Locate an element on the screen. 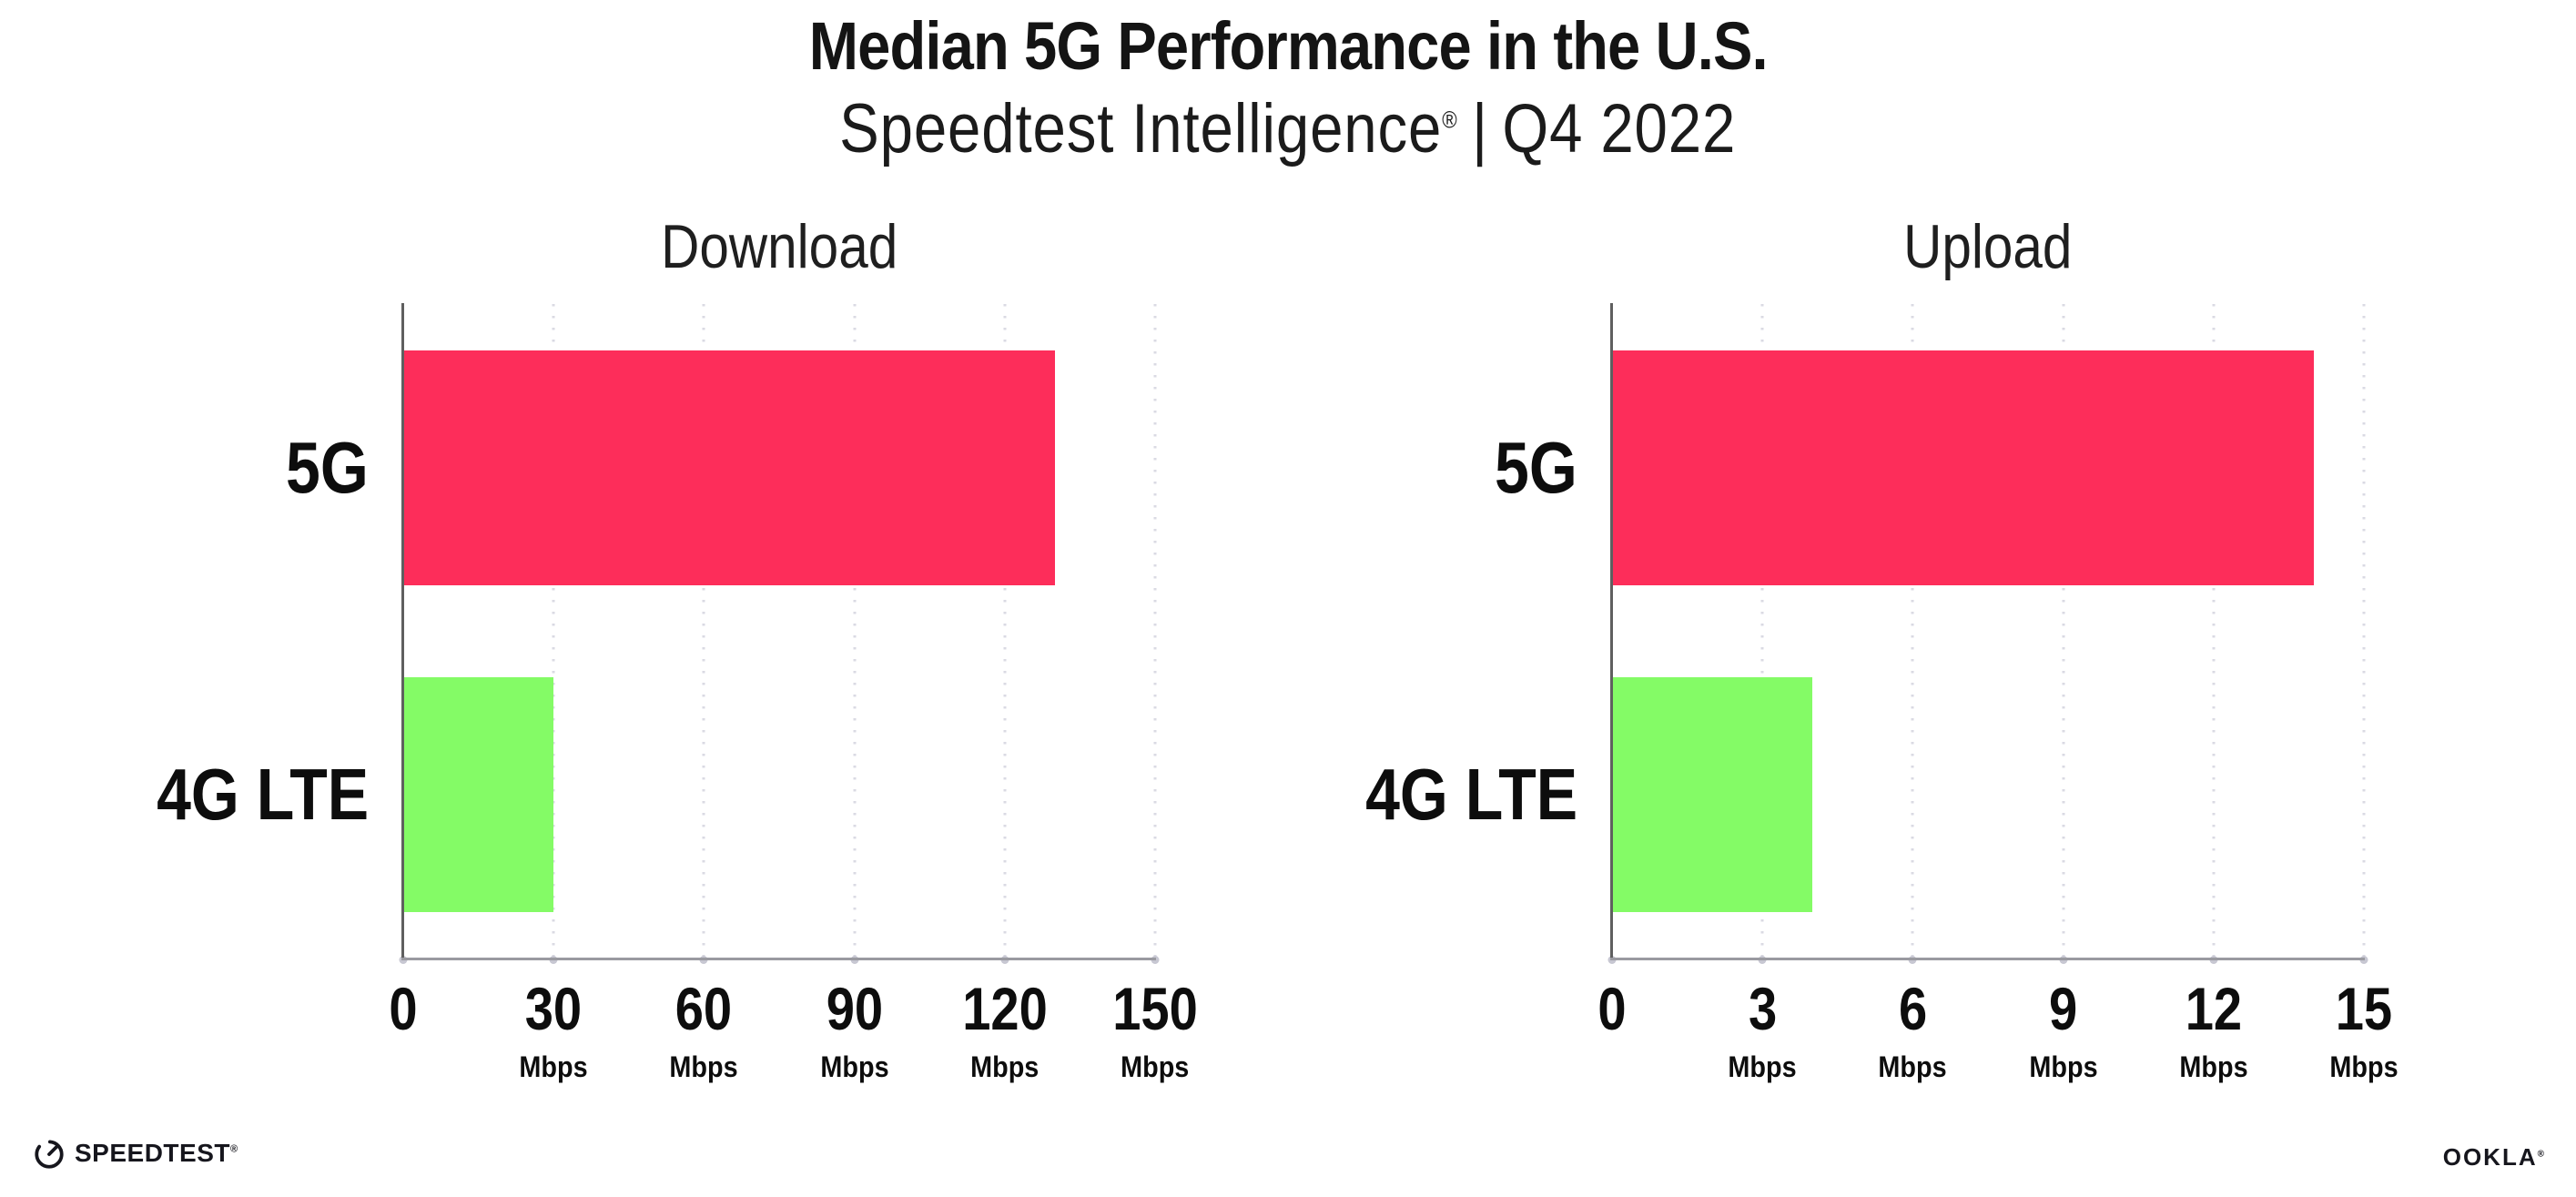 This screenshot has width=2576, height=1197. x-tick-label: 150 is located at coordinates (1155, 1008).